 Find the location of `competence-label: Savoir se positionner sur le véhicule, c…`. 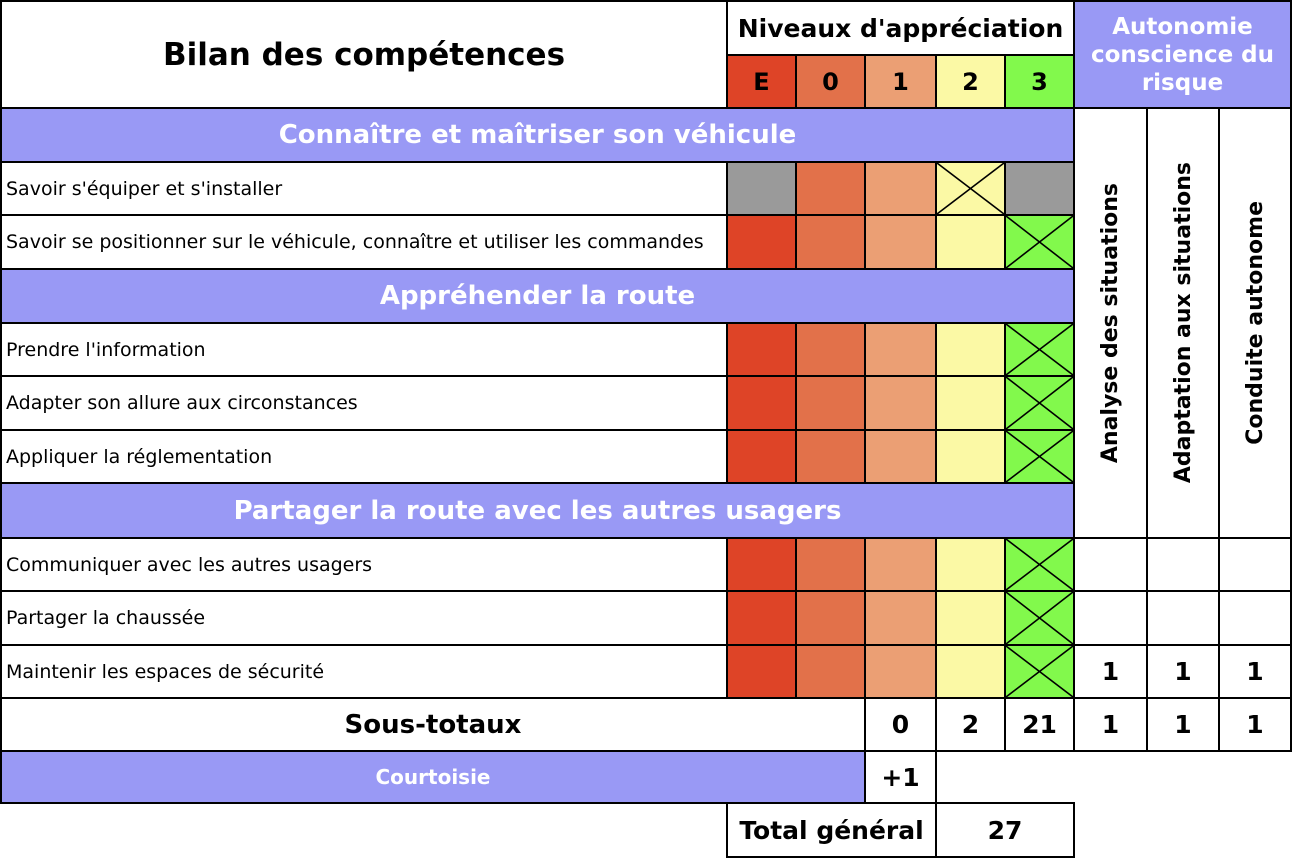

competence-label: Savoir se positionner sur le véhicule, c… is located at coordinates (364, 242).